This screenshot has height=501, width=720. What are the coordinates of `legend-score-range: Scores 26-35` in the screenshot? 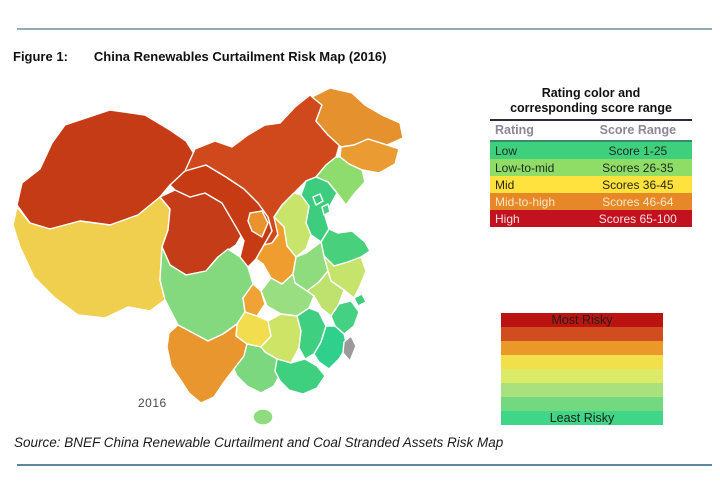 It's located at (638, 167).